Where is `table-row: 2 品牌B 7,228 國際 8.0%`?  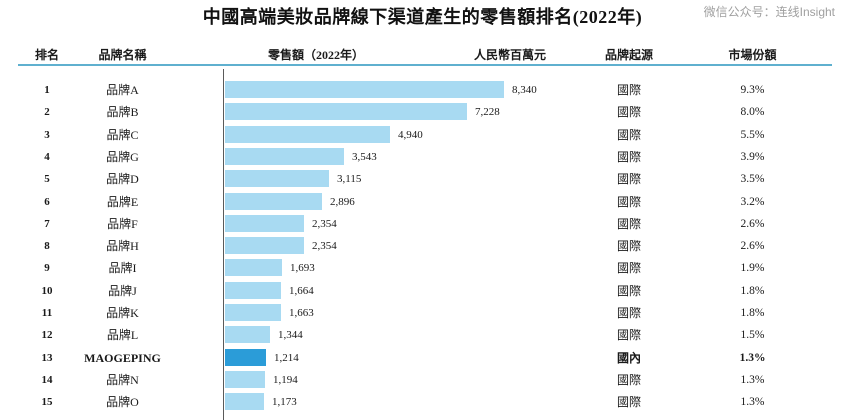
table-row: 2 品牌B 7,228 國際 8.0% is located at coordinates (422, 112).